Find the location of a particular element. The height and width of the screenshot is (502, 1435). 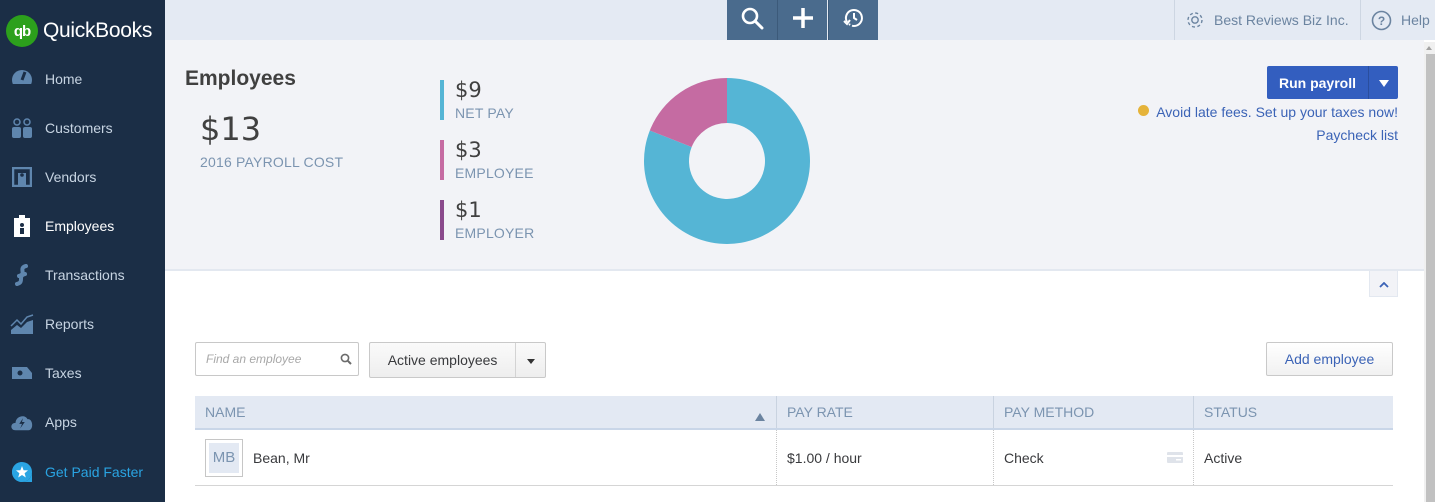

employee-label: EMPLOYEE is located at coordinates (494, 173).